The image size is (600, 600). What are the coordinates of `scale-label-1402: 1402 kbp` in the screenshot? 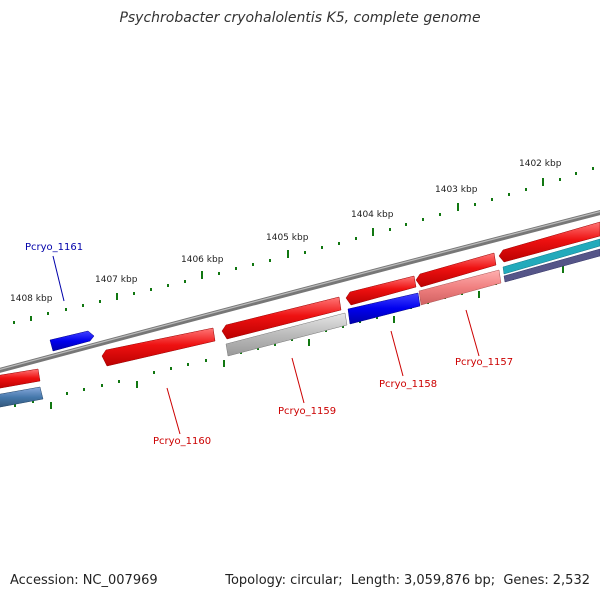 It's located at (540, 164).